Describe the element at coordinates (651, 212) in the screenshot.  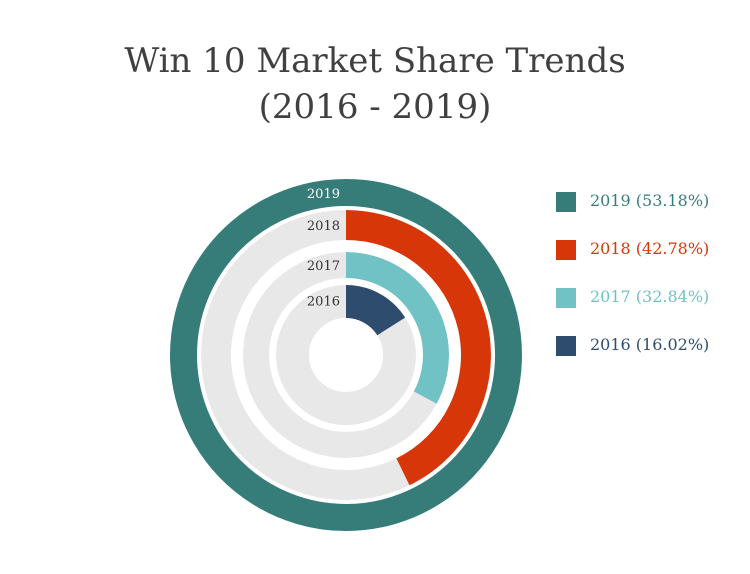
I see `legend-item-2019: 2019 (53.18%)` at that location.